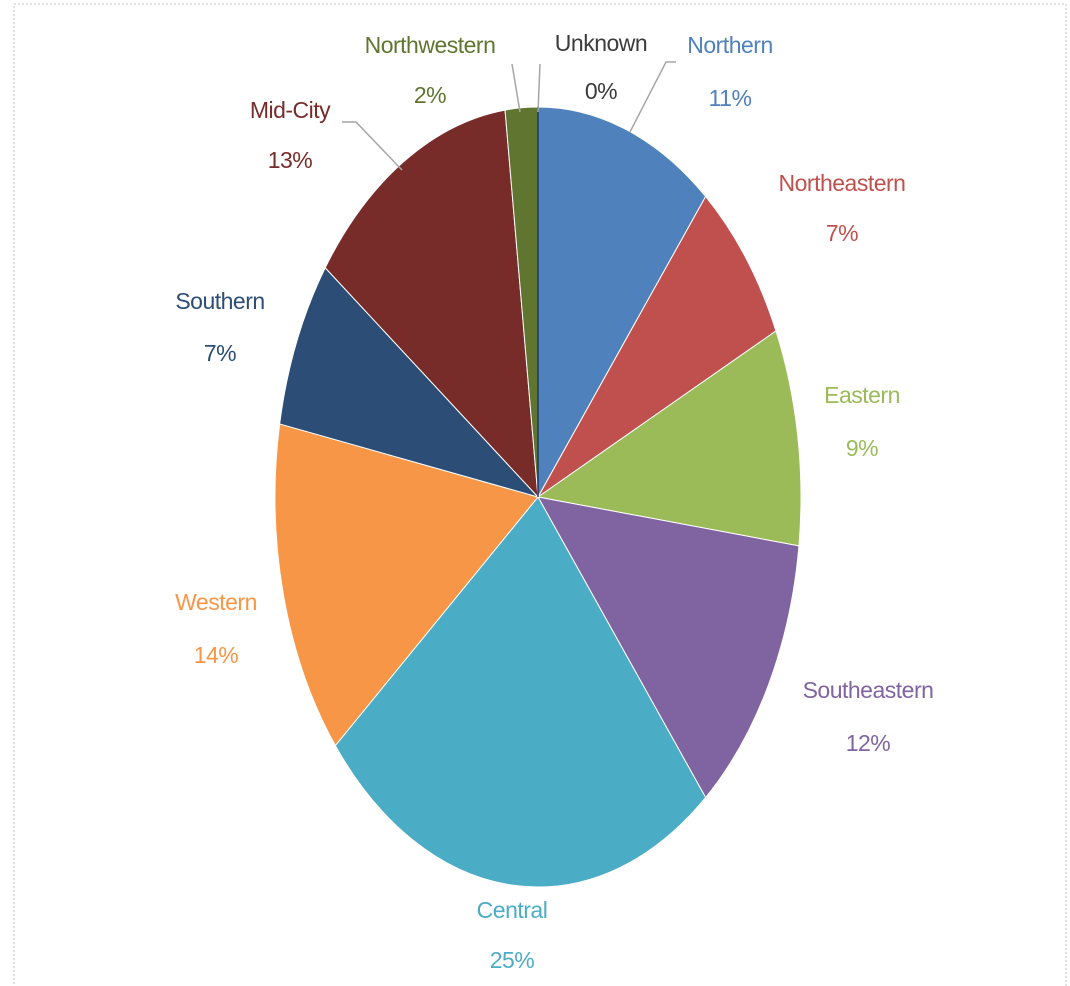 The image size is (1070, 986). I want to click on slice-label: Eastern, so click(862, 395).